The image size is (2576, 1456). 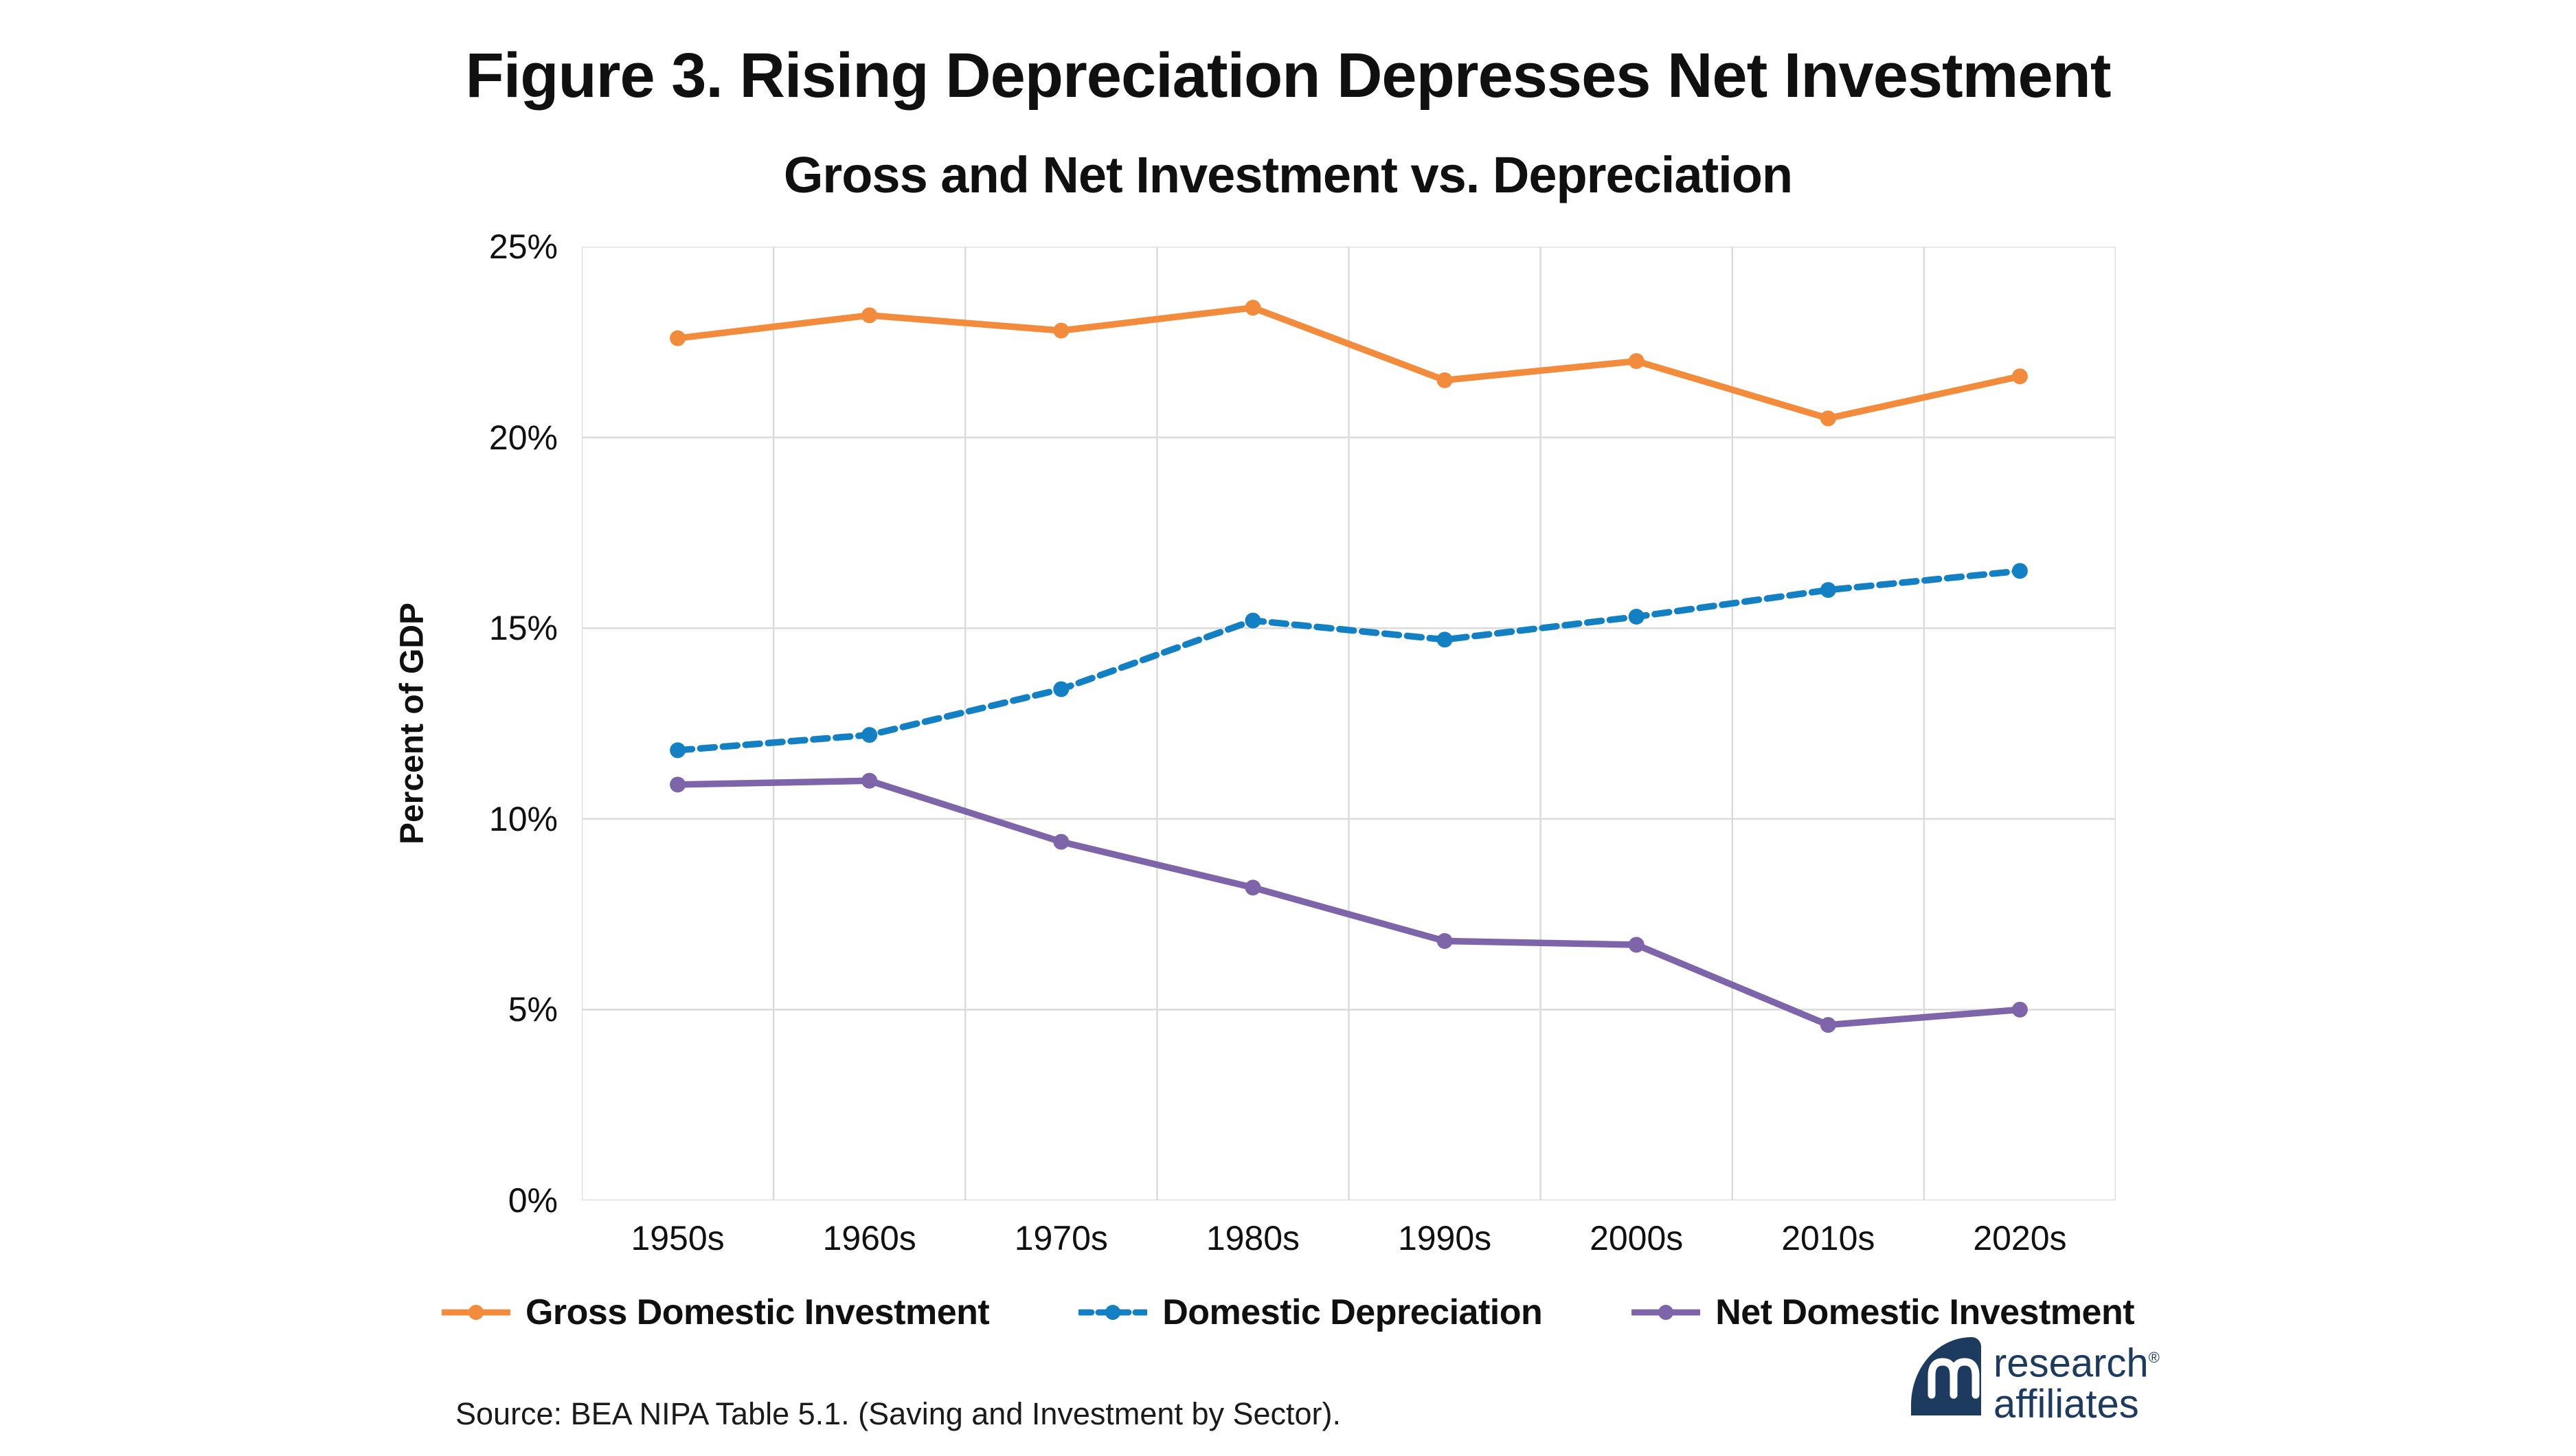 What do you see at coordinates (2071, 1363) in the screenshot?
I see `logo-wordmark-line1: research` at bounding box center [2071, 1363].